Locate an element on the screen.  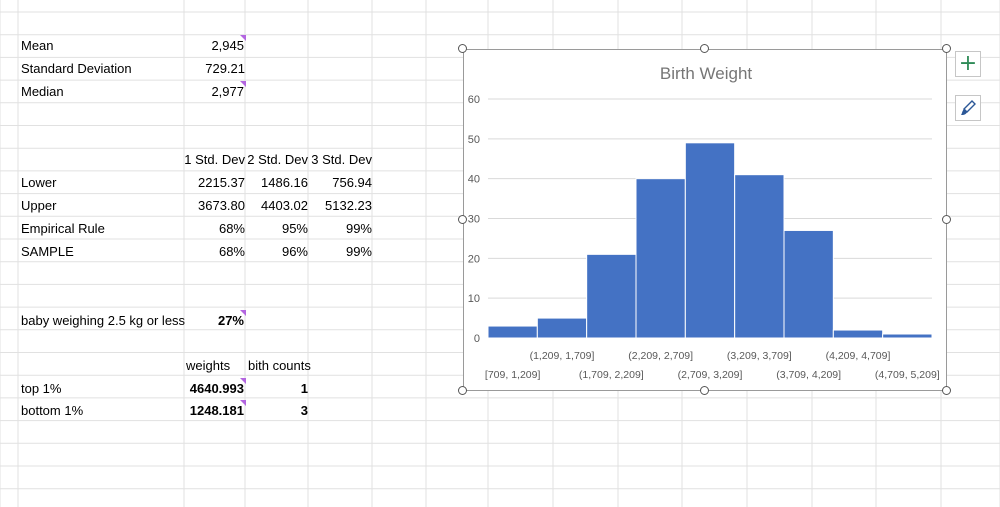
header-1-std-dev: 1 Std. Dev is located at coordinates (214, 159).